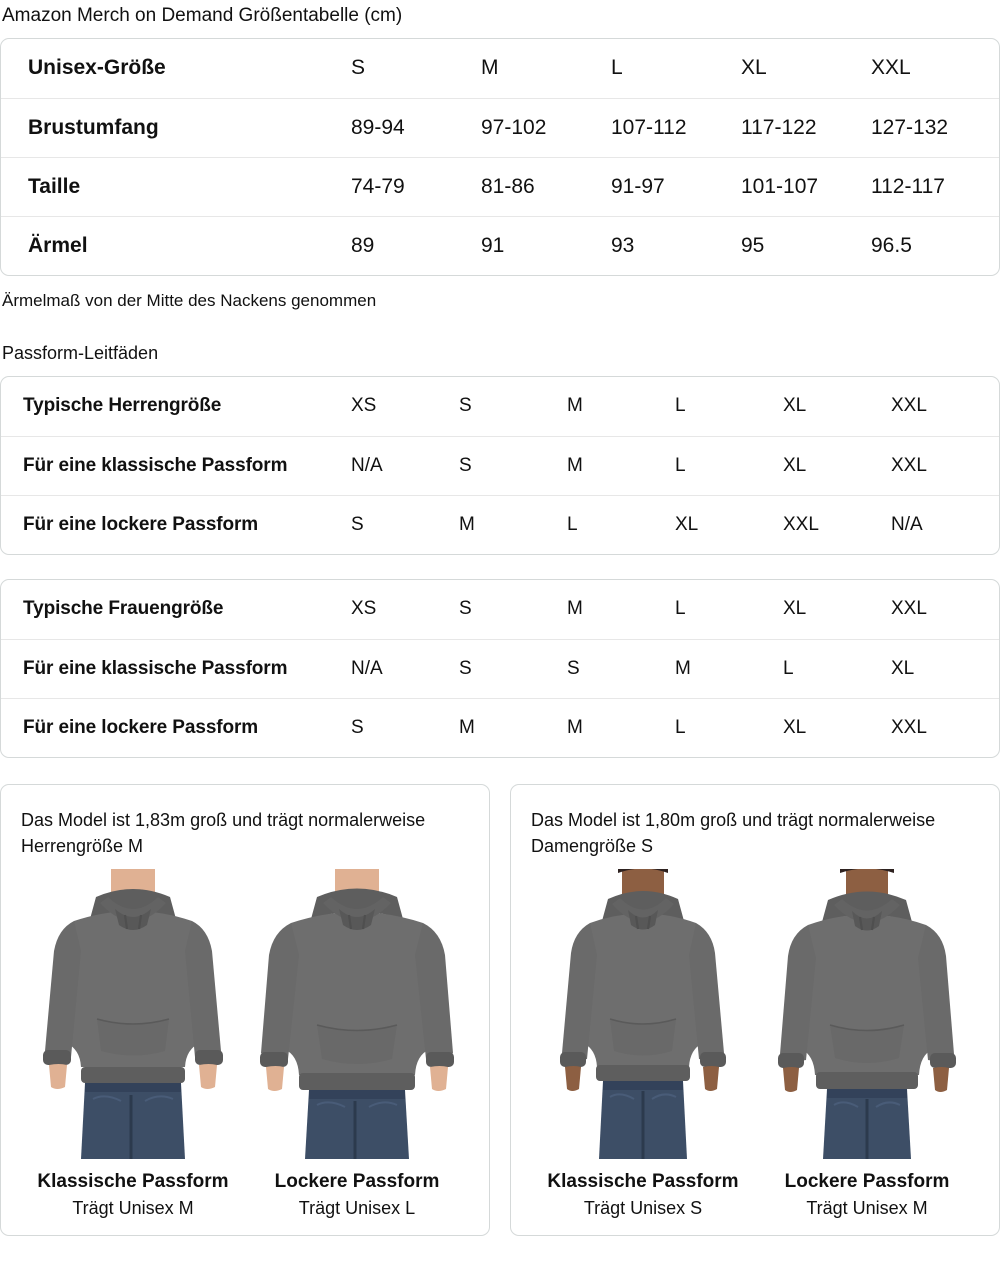 Image resolution: width=1000 pixels, height=1285 pixels. I want to click on female-loose-fit-photo, so click(867, 1014).